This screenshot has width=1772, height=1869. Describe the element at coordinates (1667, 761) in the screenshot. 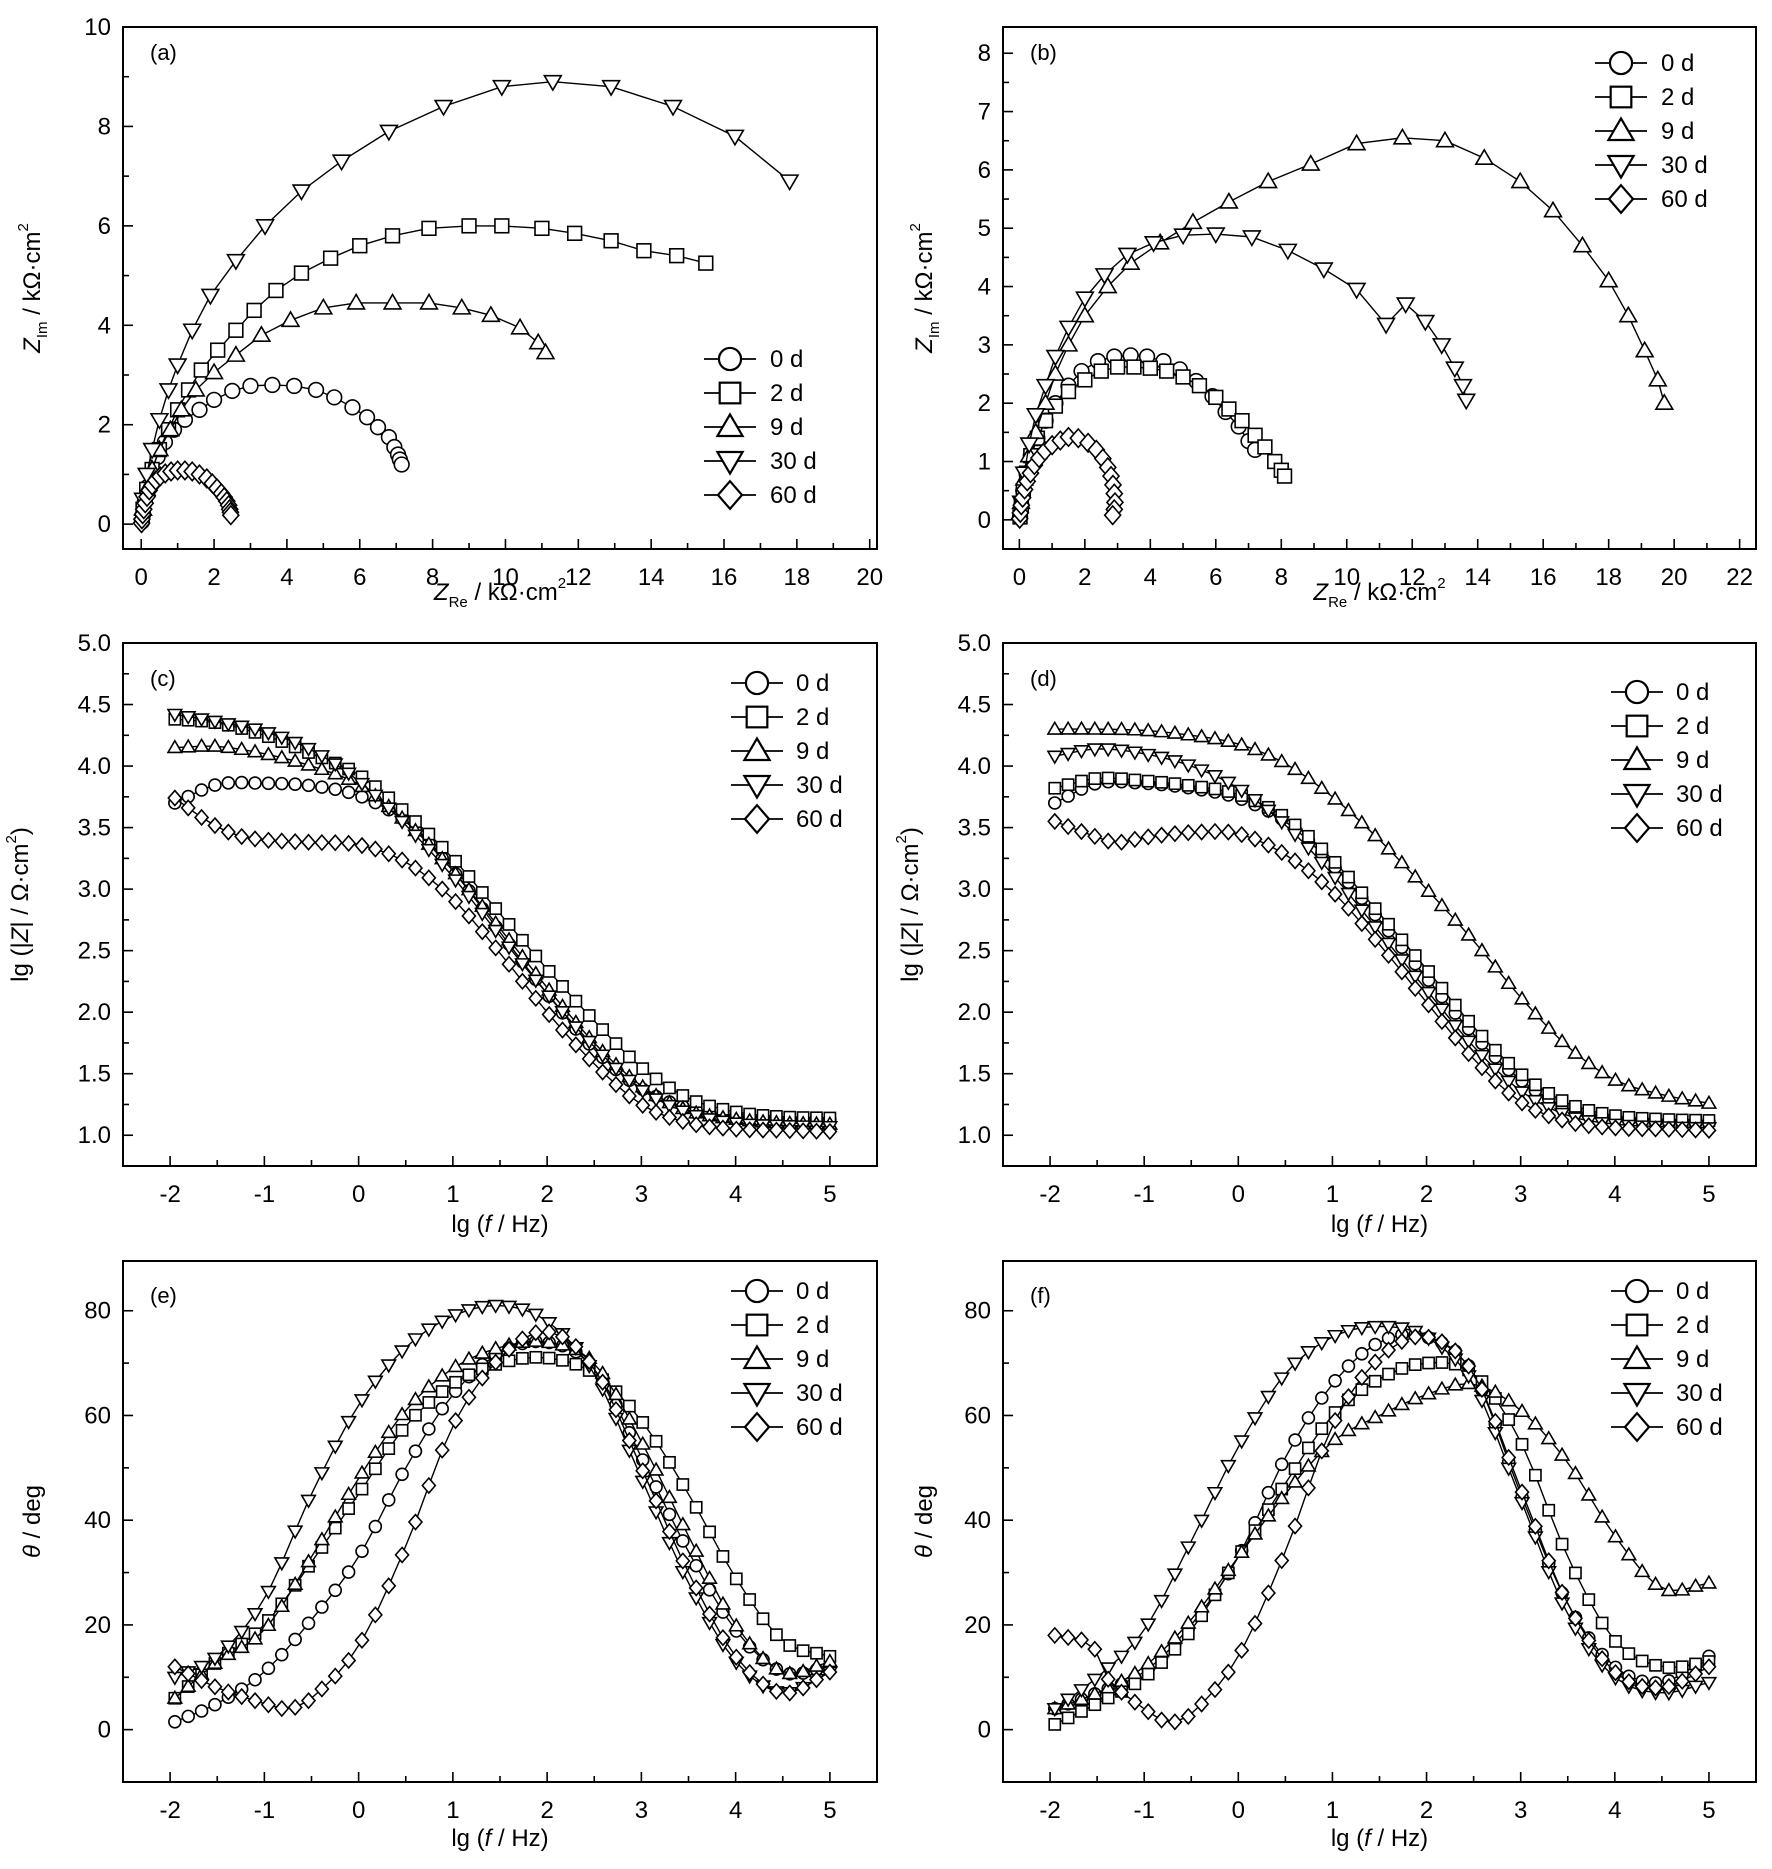

I see `legend: 0 d 2 d 9 d 30 d 60 d` at that location.